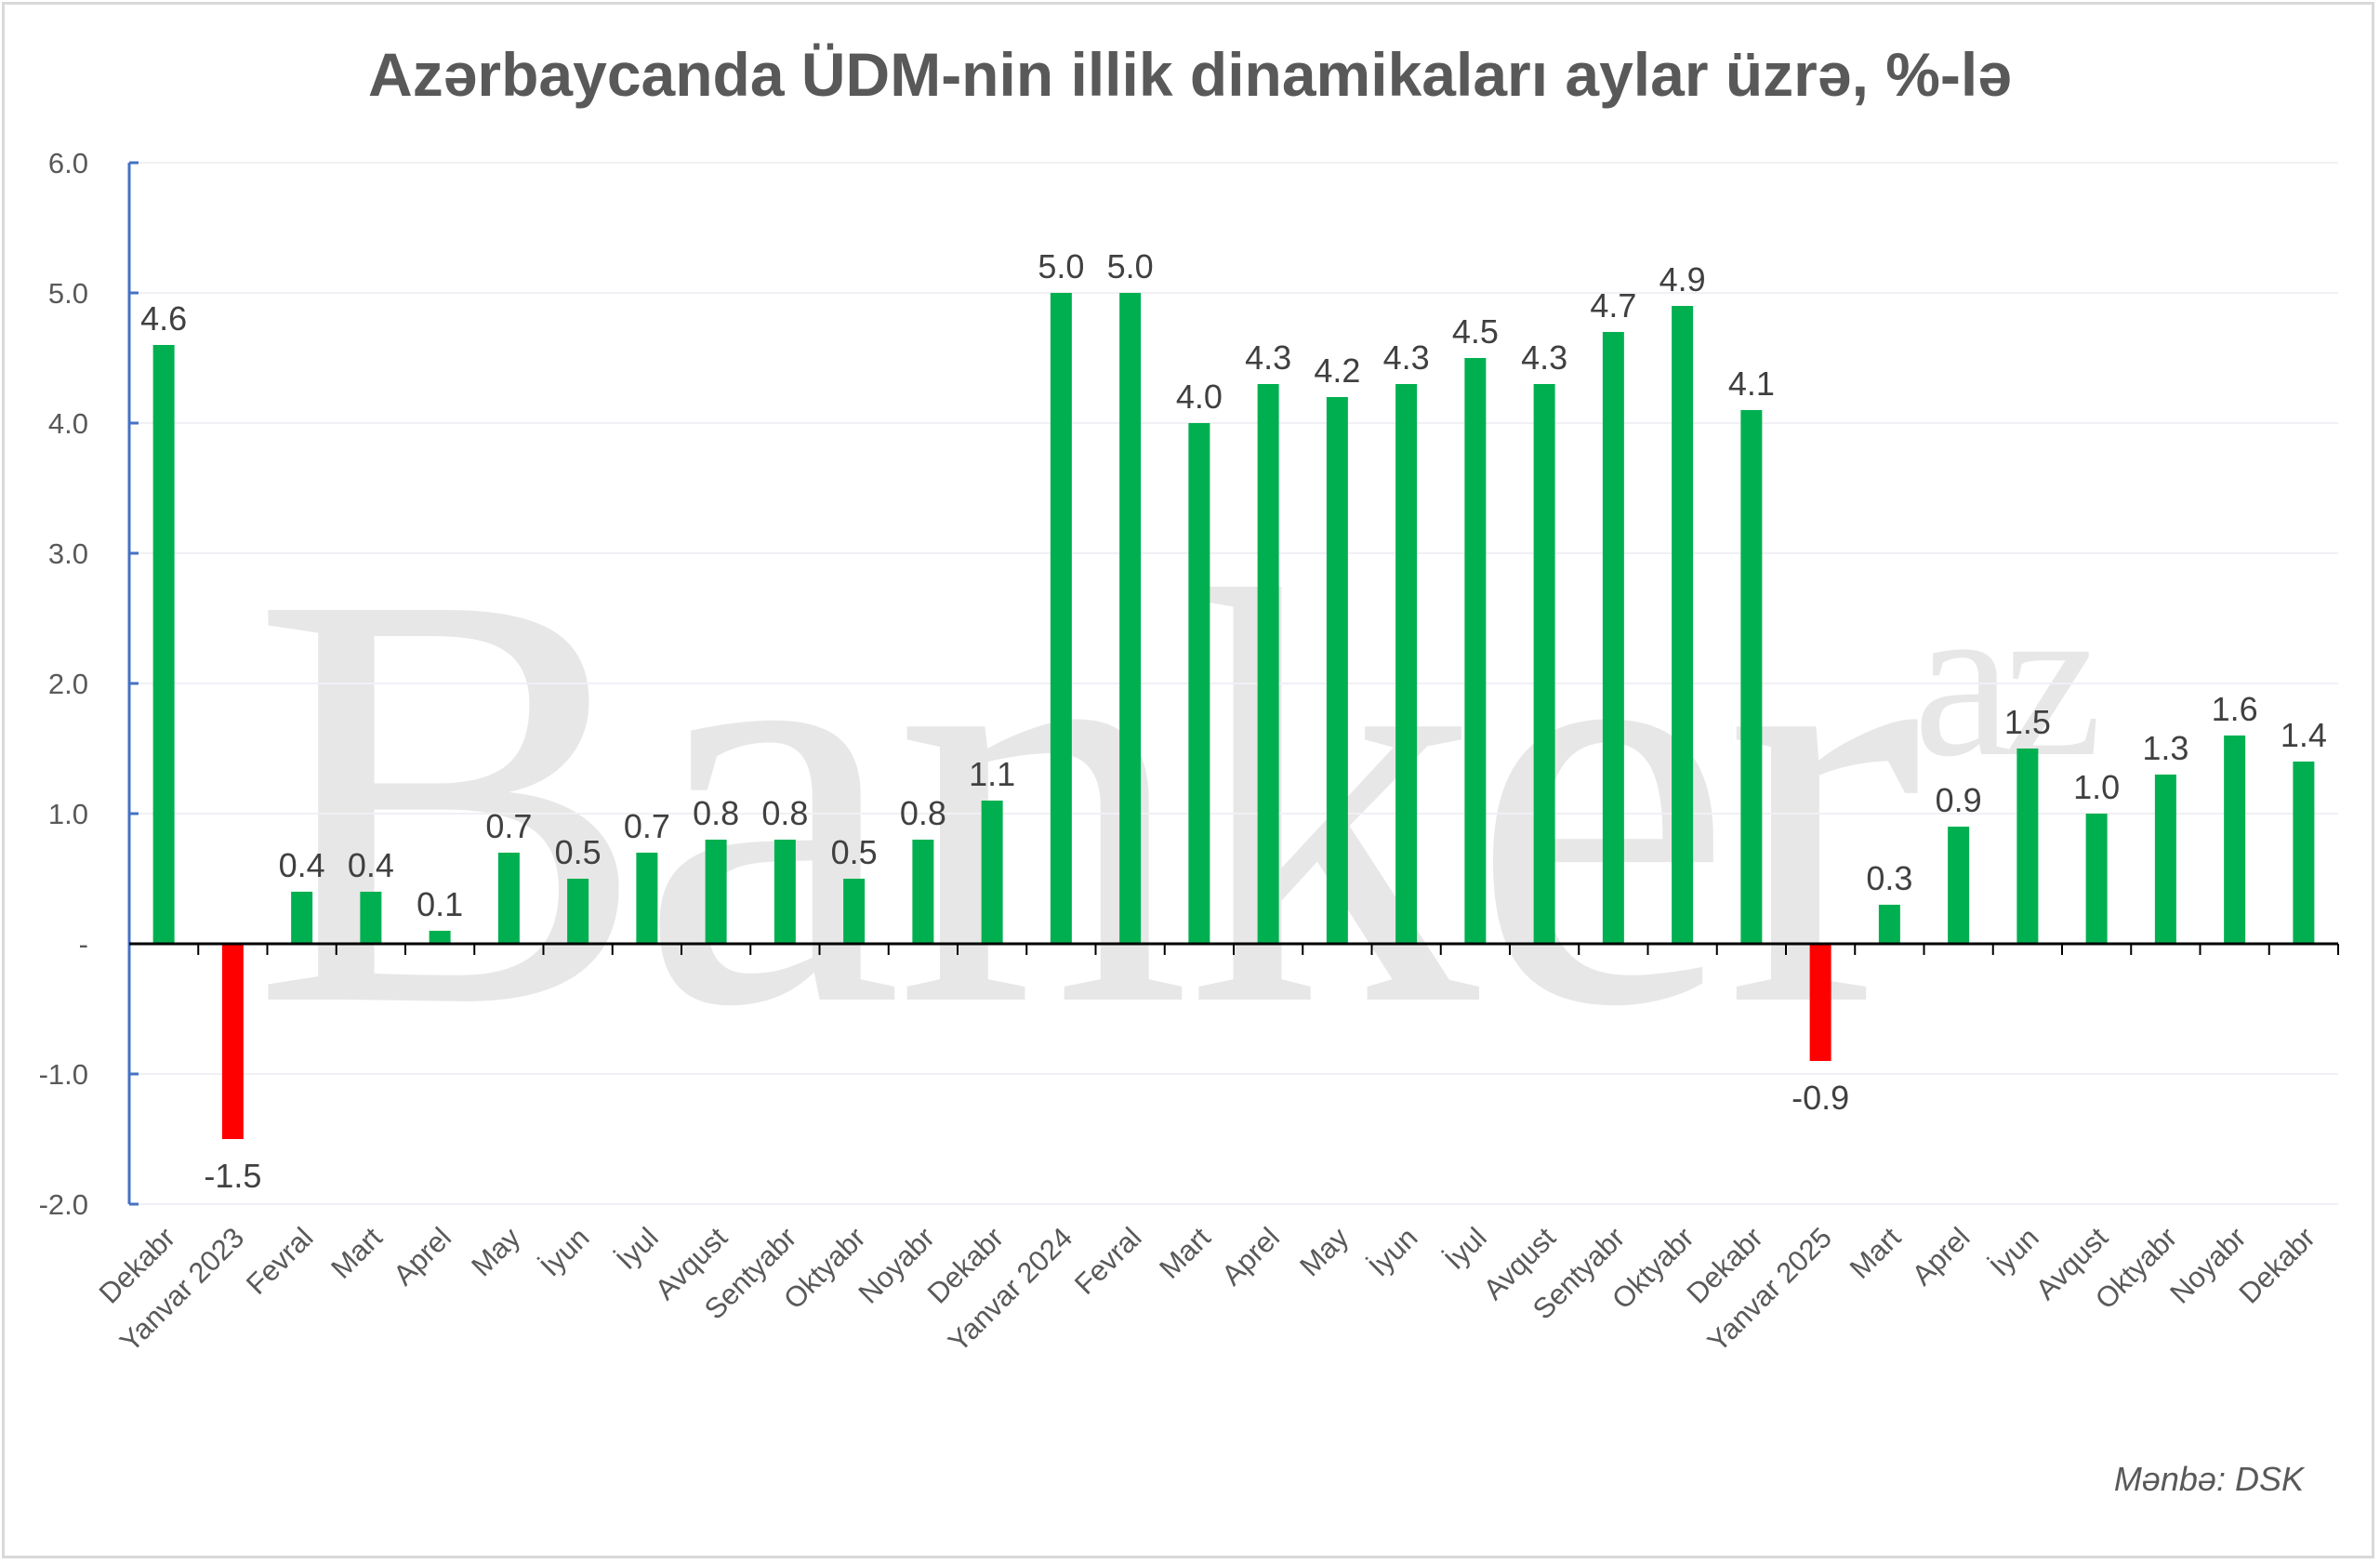 The height and width of the screenshot is (1564, 2380). I want to click on y-tick-label: 6.0, so click(68, 163).